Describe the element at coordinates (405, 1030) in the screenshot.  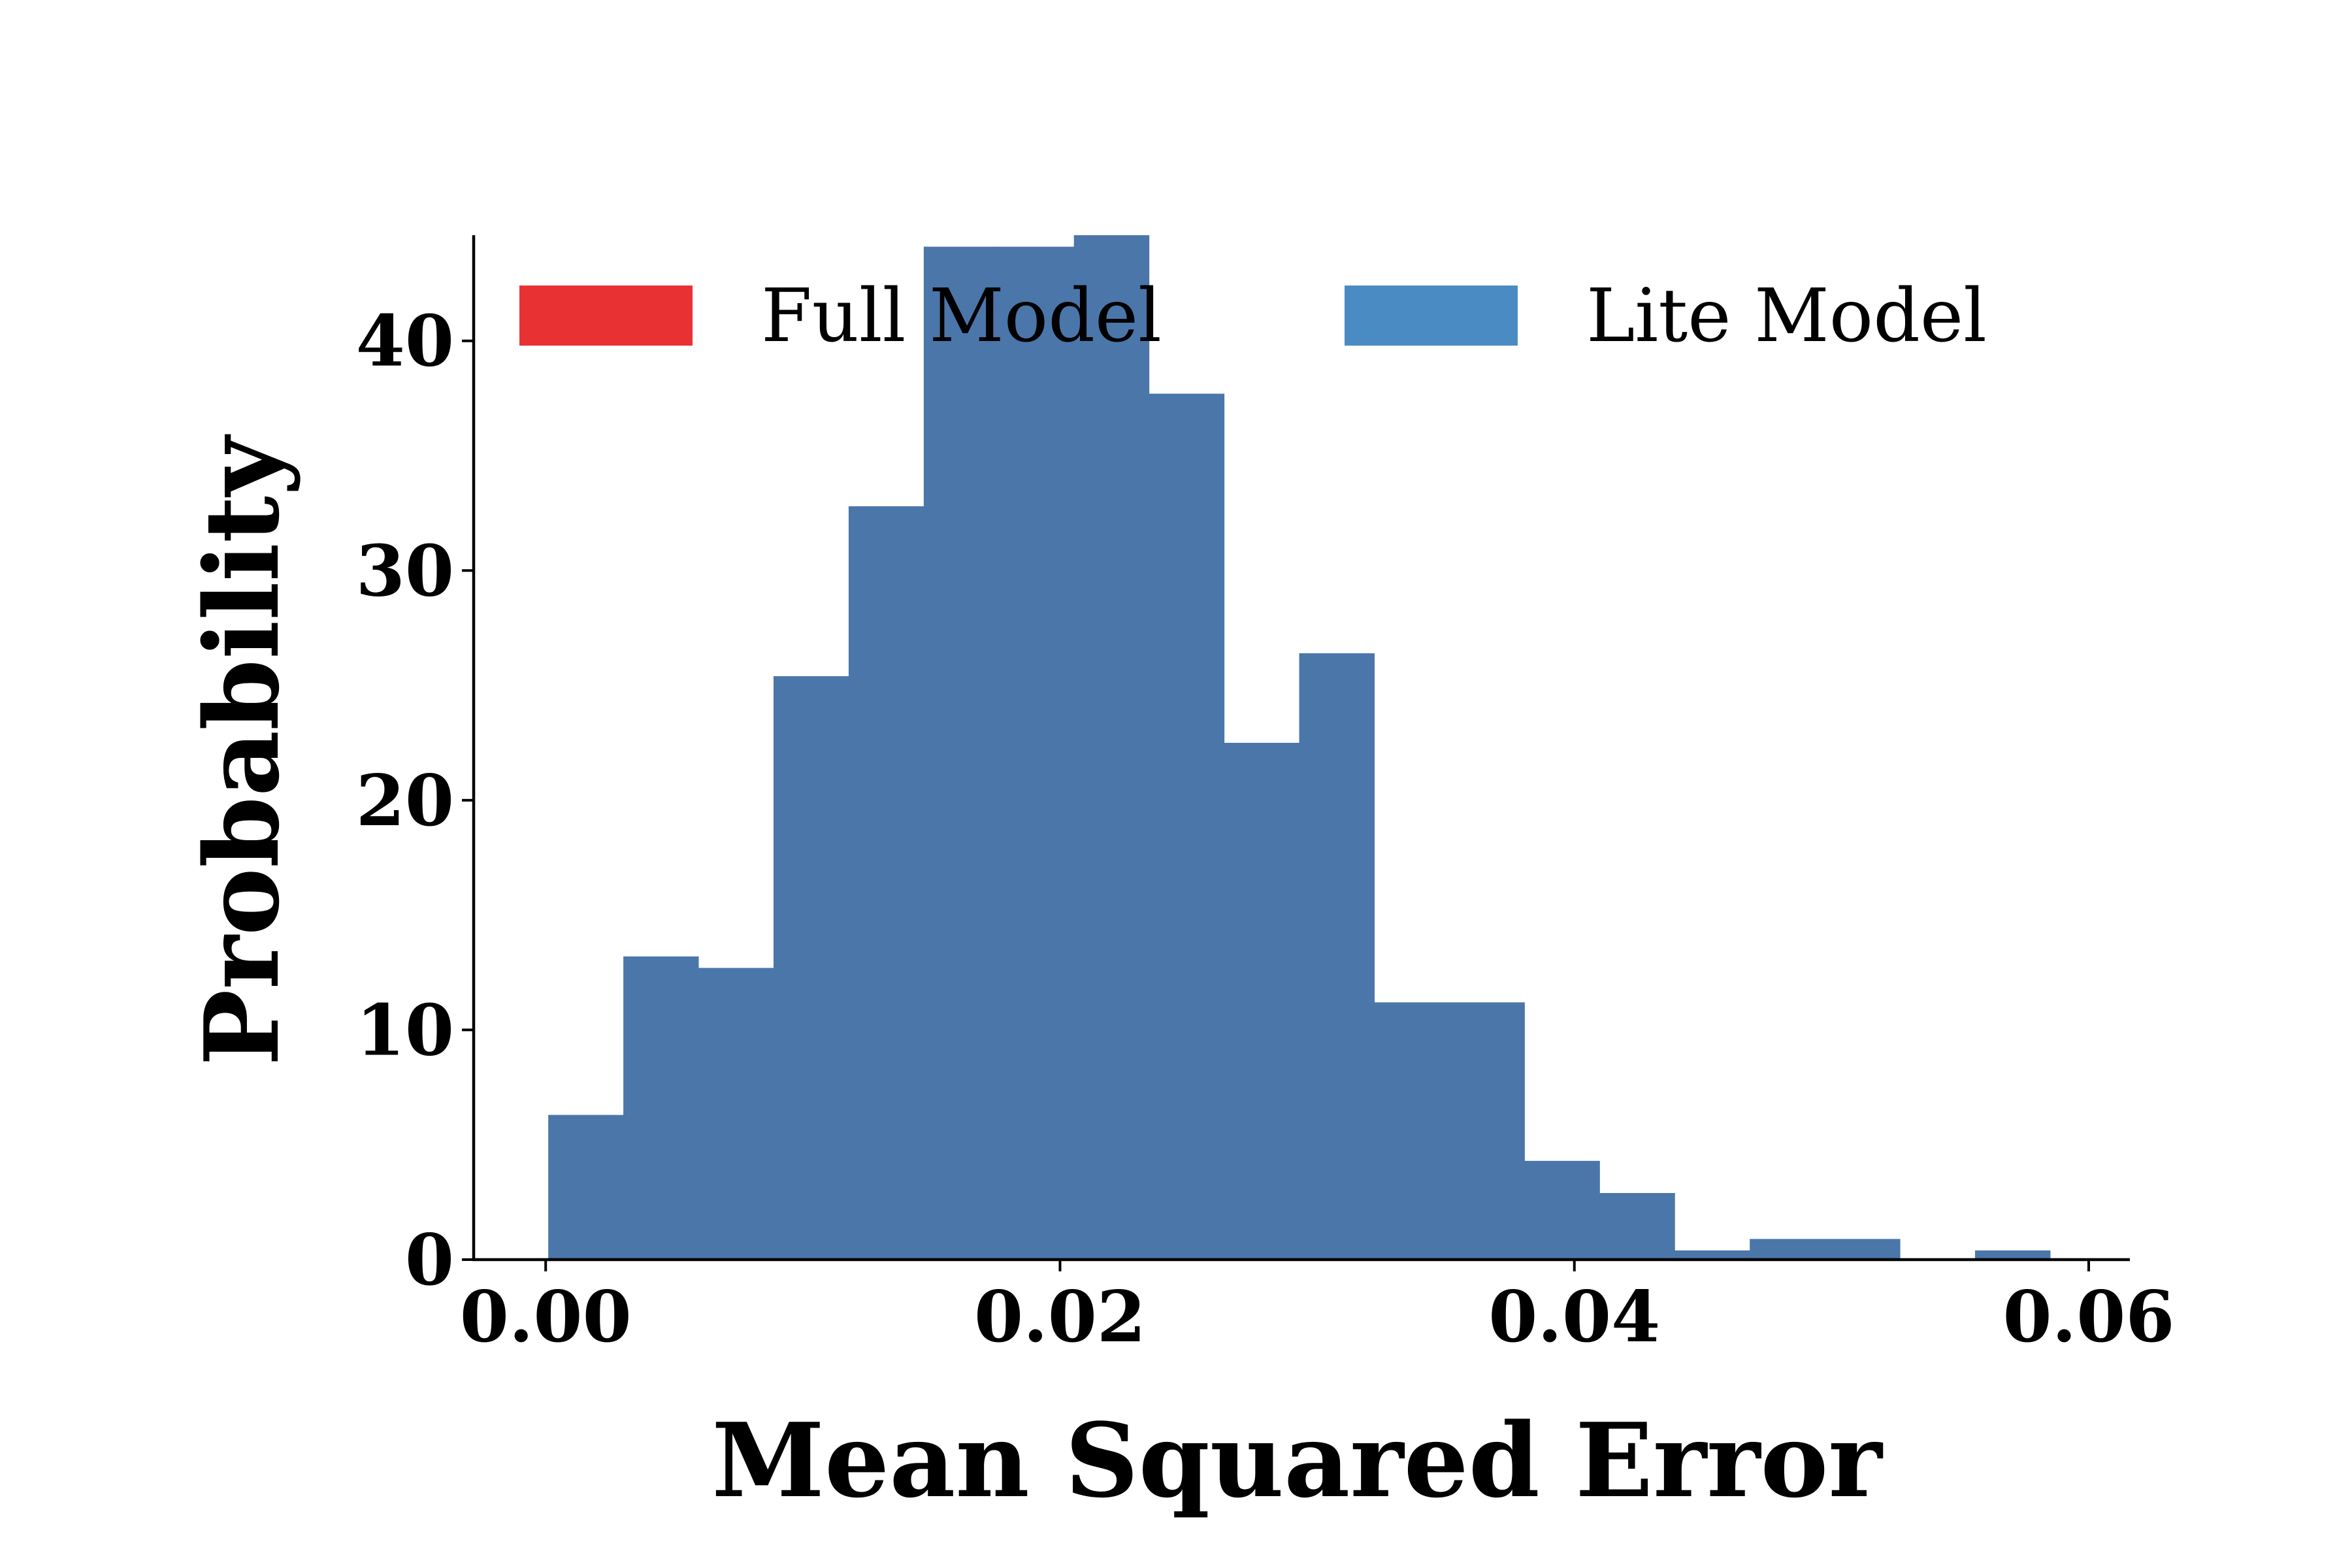
I see `y-tick-label: 10` at that location.